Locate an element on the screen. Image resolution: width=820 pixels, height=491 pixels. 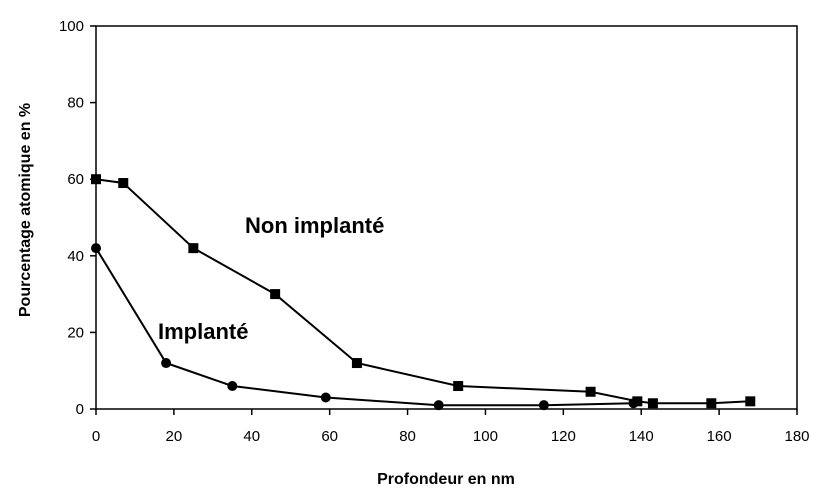
y-tick-label: 0 is located at coordinates (80, 409).